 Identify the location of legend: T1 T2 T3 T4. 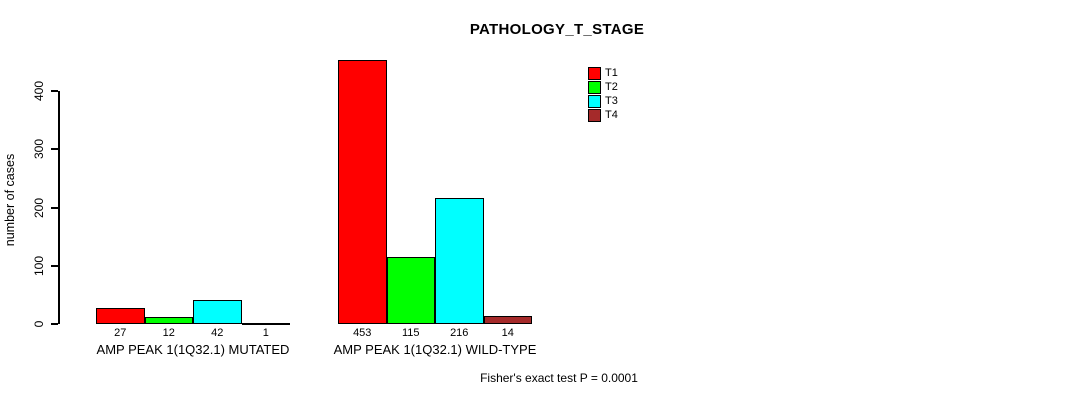
(603, 94).